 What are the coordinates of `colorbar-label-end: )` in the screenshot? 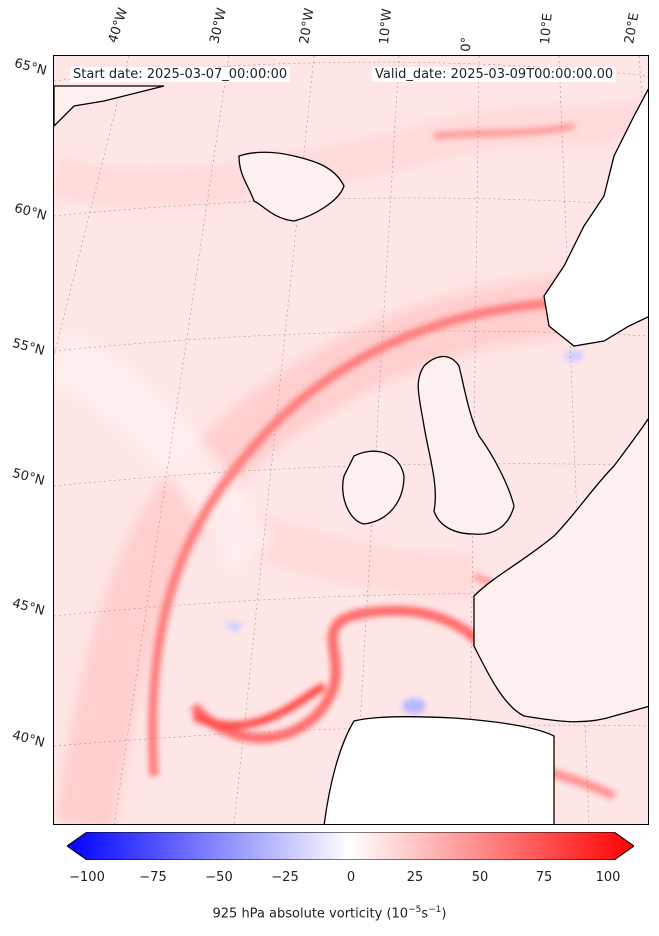 It's located at (444, 914).